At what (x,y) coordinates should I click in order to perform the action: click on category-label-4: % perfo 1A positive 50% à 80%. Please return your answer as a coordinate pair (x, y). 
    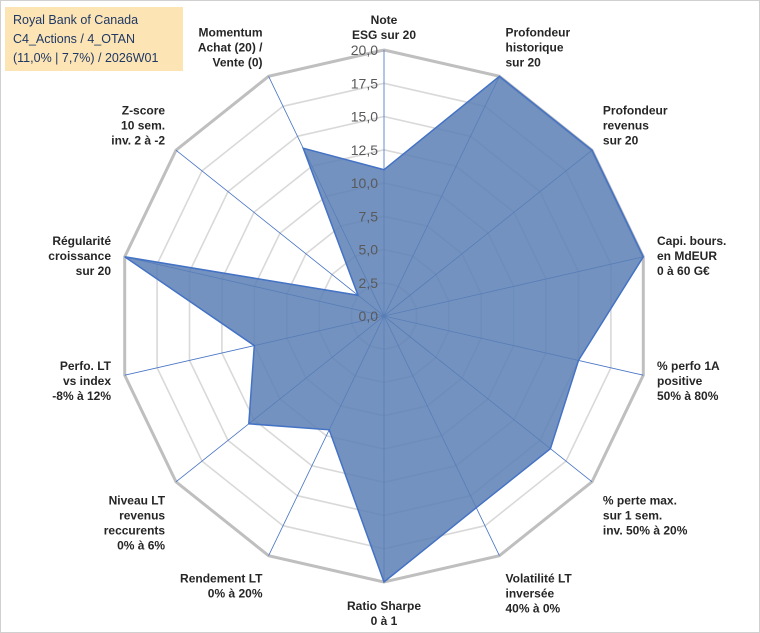
    Looking at the image, I should click on (688, 381).